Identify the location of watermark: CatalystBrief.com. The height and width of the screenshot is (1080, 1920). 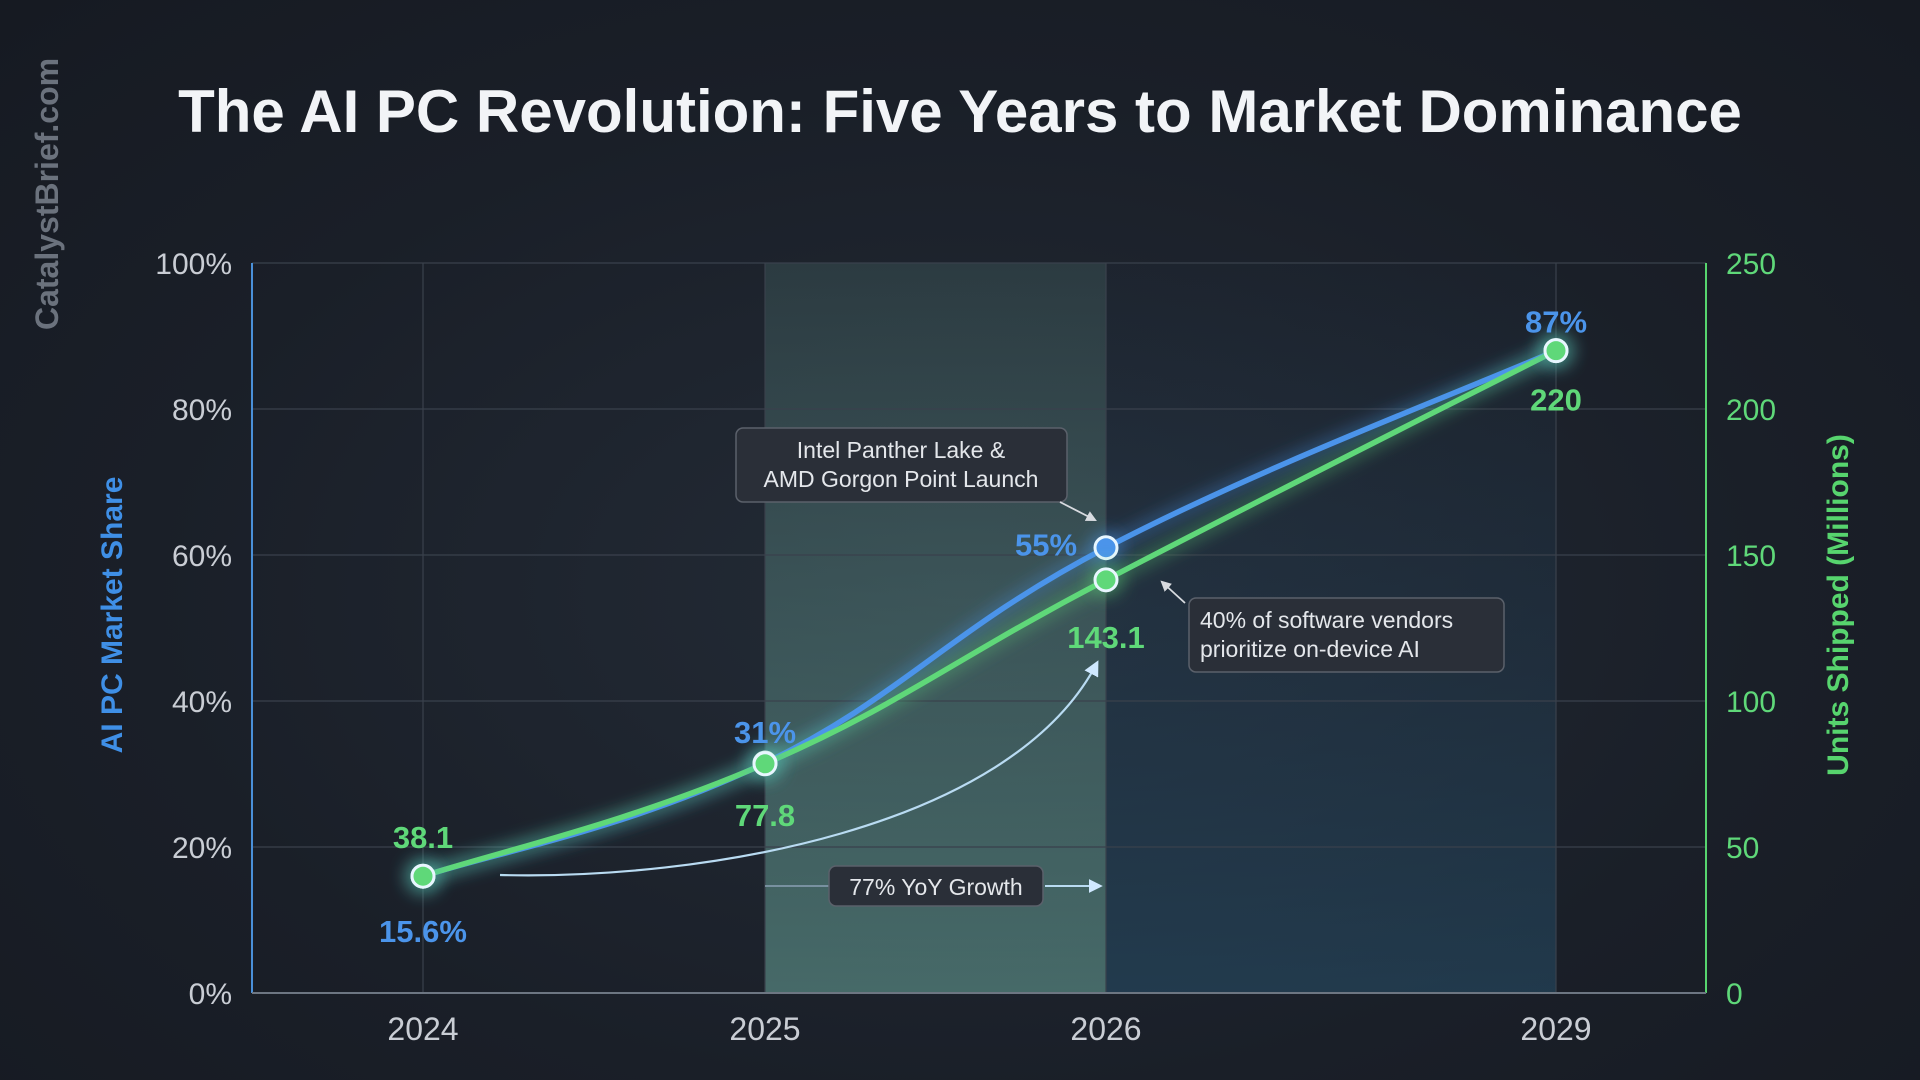
(47, 194).